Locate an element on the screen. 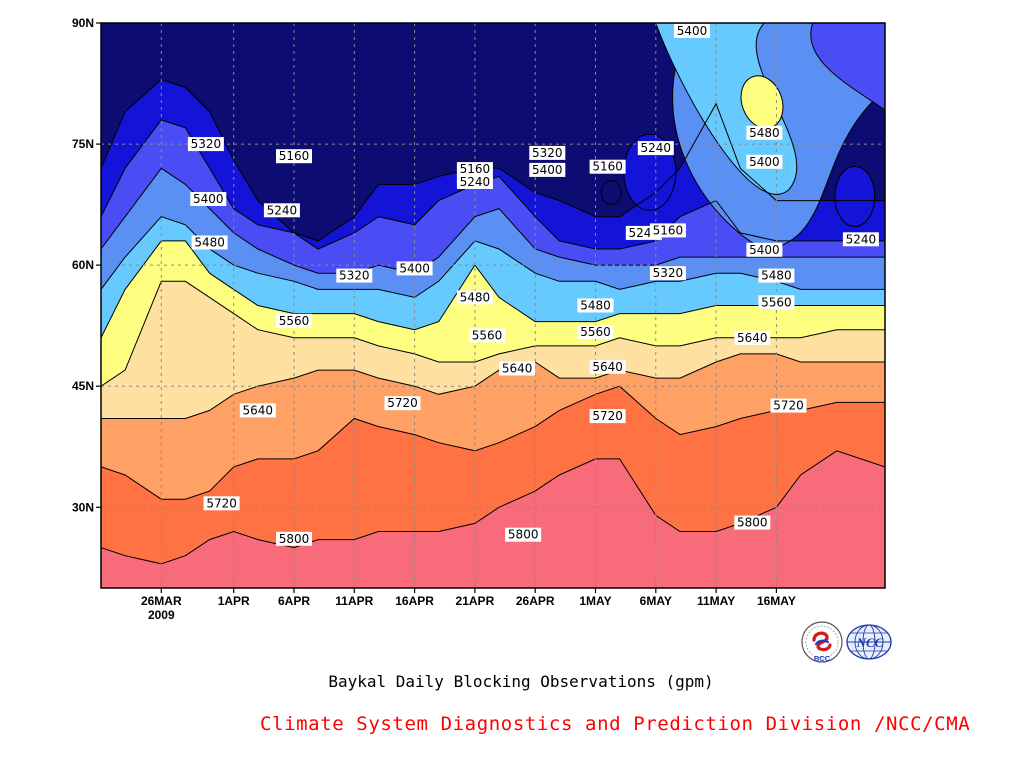 The image size is (1024, 768). x-tick-label: 16MAY is located at coordinates (776, 601).